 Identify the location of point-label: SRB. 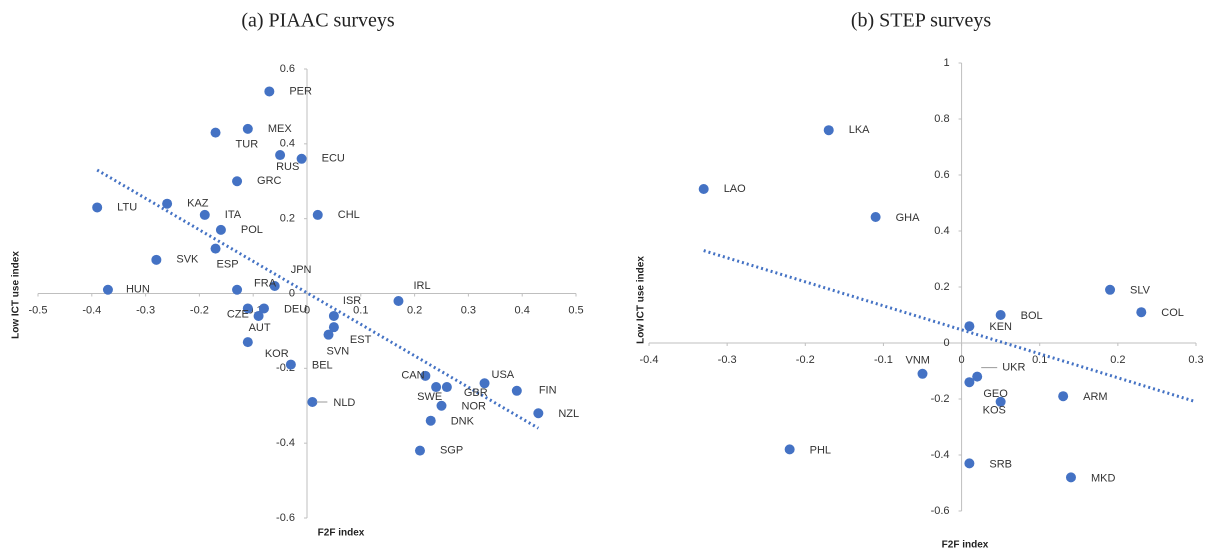
(1000, 464).